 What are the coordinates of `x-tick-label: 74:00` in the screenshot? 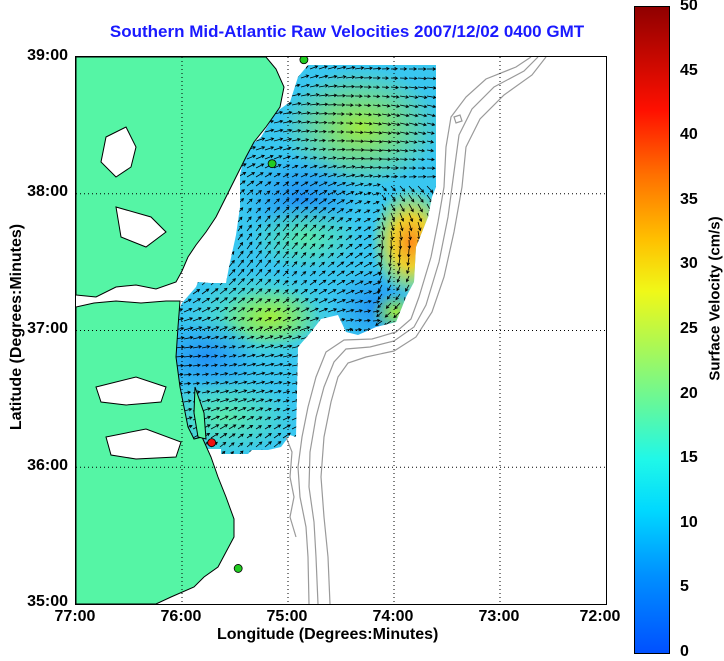 It's located at (393, 616).